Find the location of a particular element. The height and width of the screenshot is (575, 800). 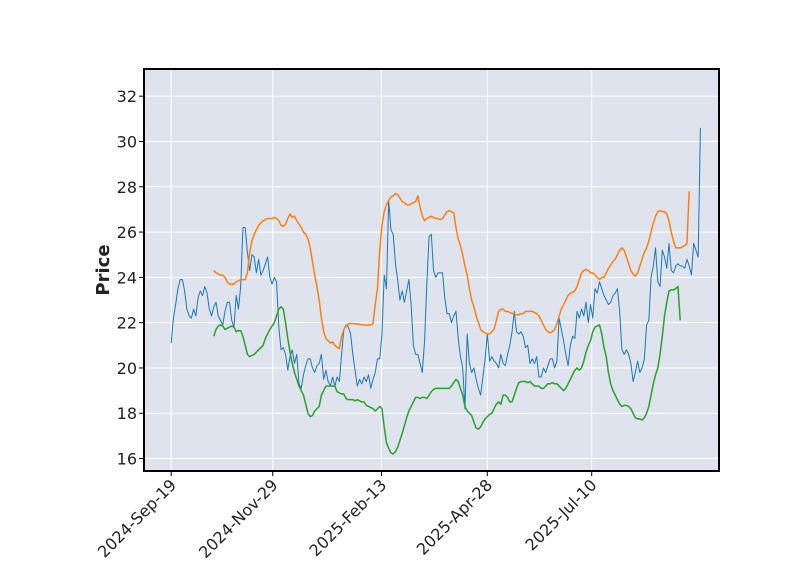

y-tick-label: 18 is located at coordinates (127, 413).